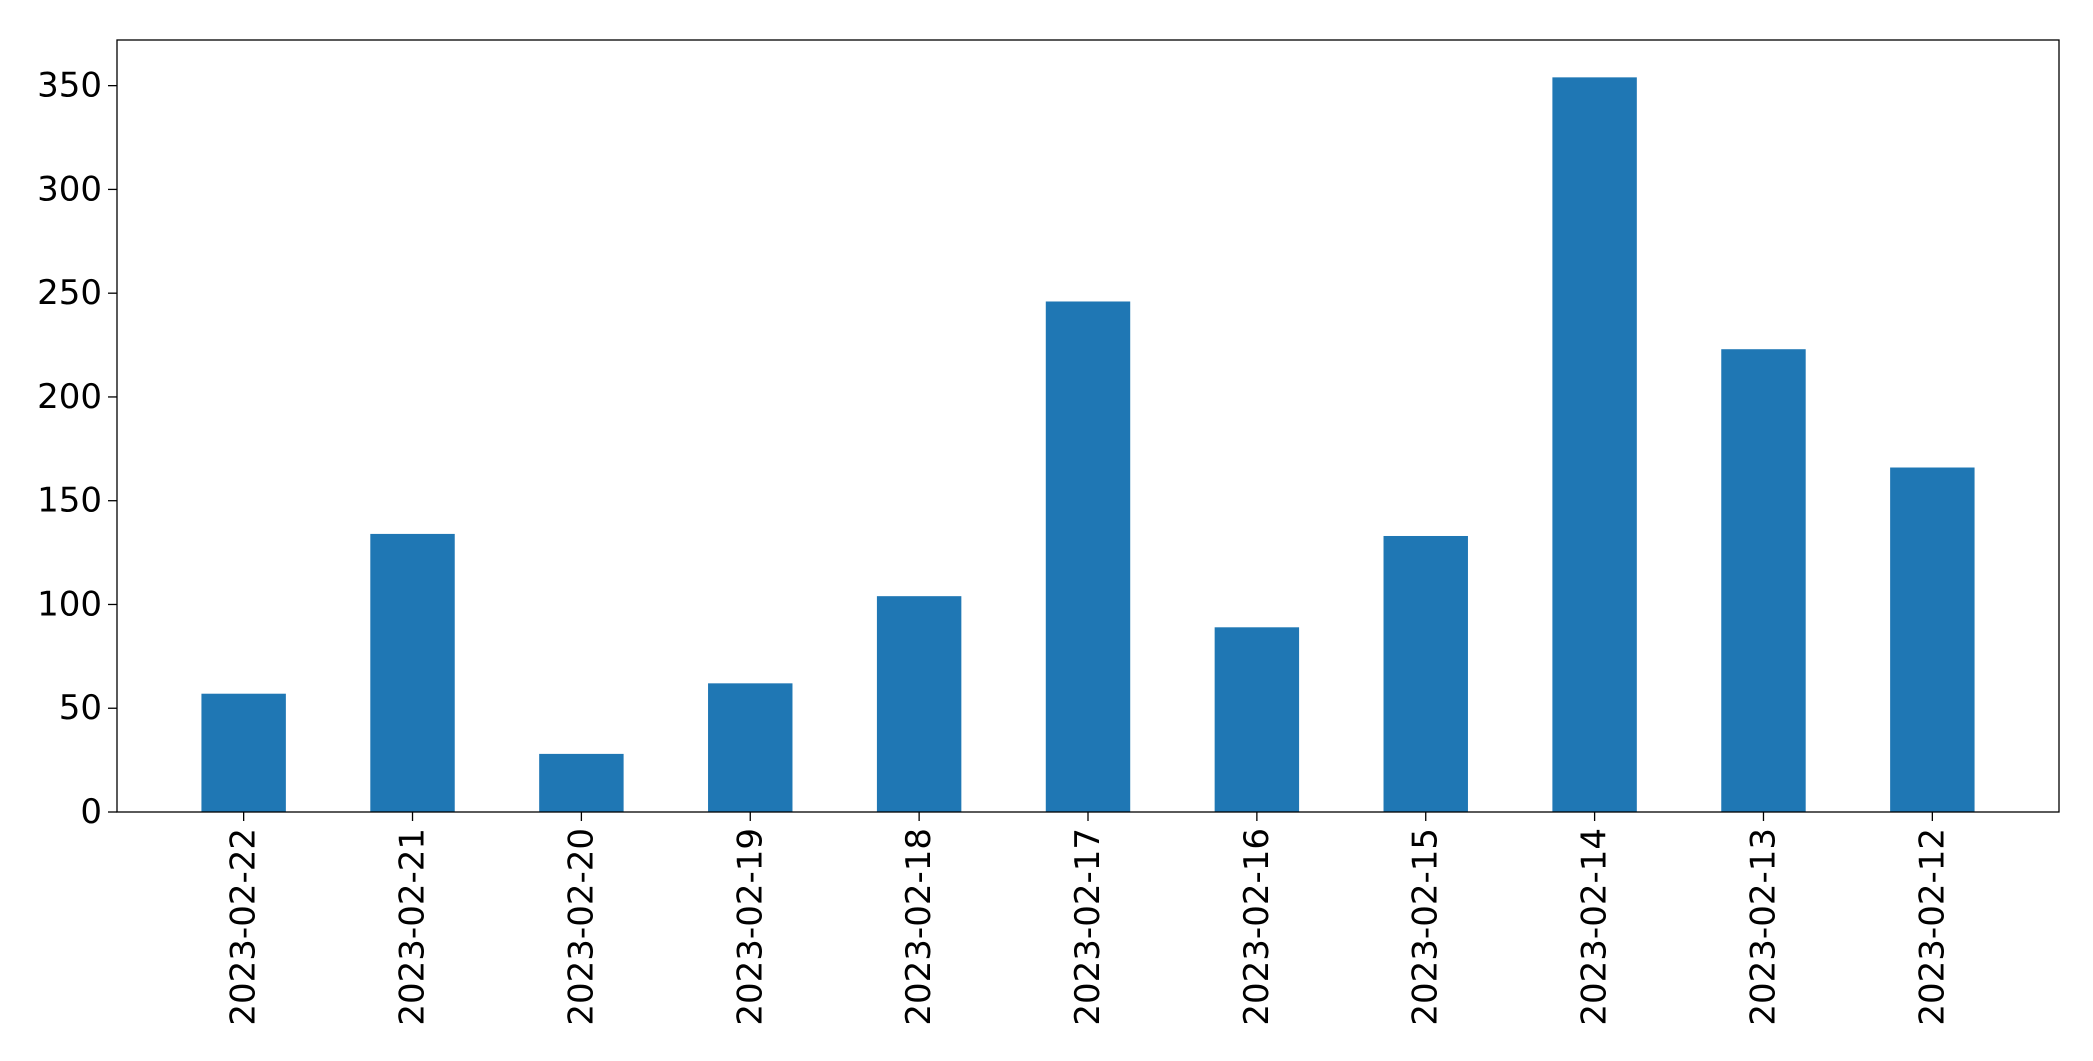 This screenshot has width=2093, height=1061. Describe the element at coordinates (919, 927) in the screenshot. I see `x-tick-label: 2023-02-18` at that location.